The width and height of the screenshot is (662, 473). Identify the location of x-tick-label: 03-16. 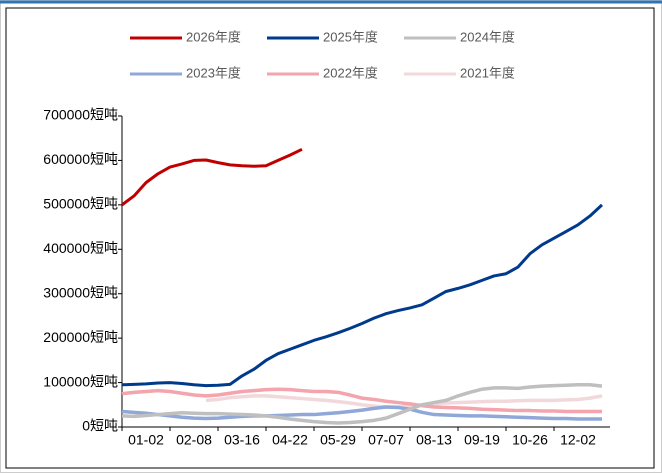
(242, 440).